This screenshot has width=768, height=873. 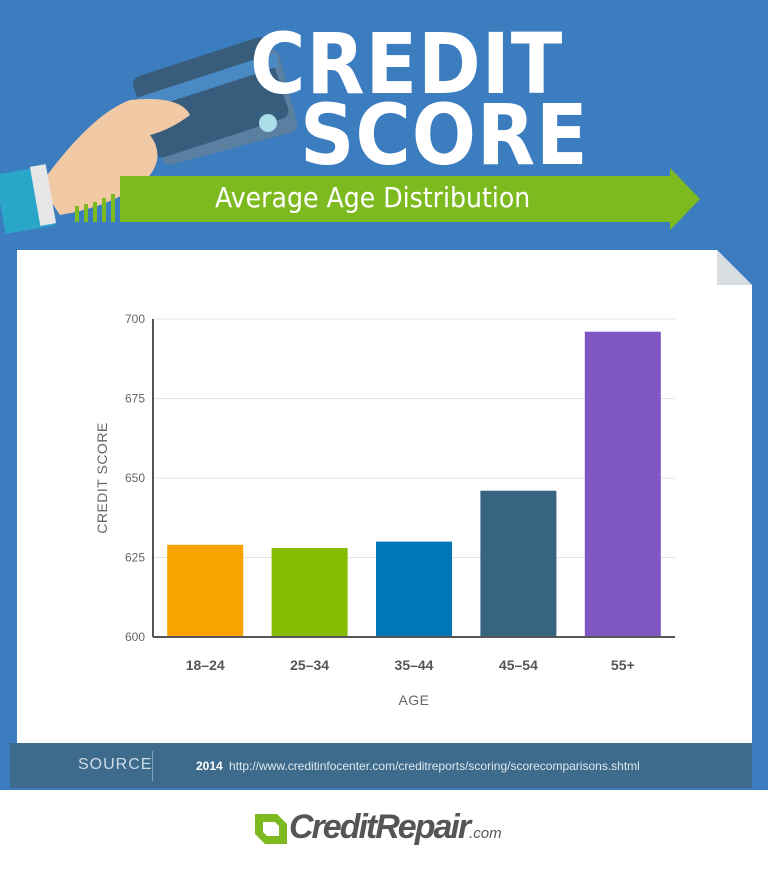 I want to click on x-tick-label: 55+, so click(x=623, y=665).